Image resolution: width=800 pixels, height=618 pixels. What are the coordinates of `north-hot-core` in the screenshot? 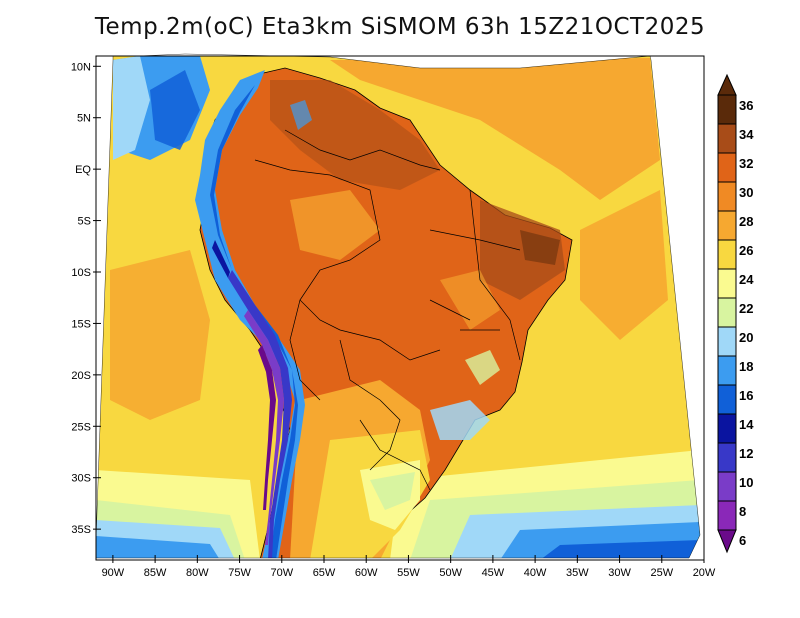 It's located at (355, 135).